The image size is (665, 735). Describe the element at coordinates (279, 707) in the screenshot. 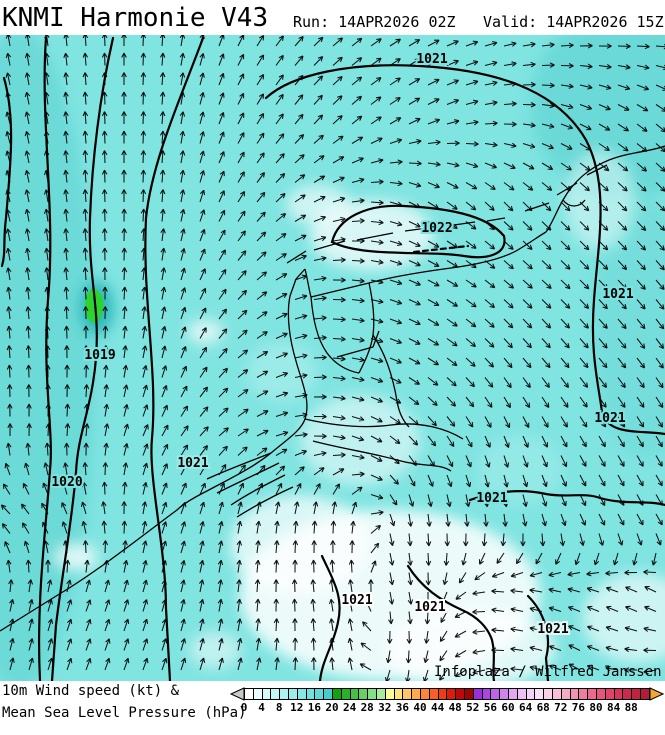

I see `colorbar-tick-label: 8` at that location.